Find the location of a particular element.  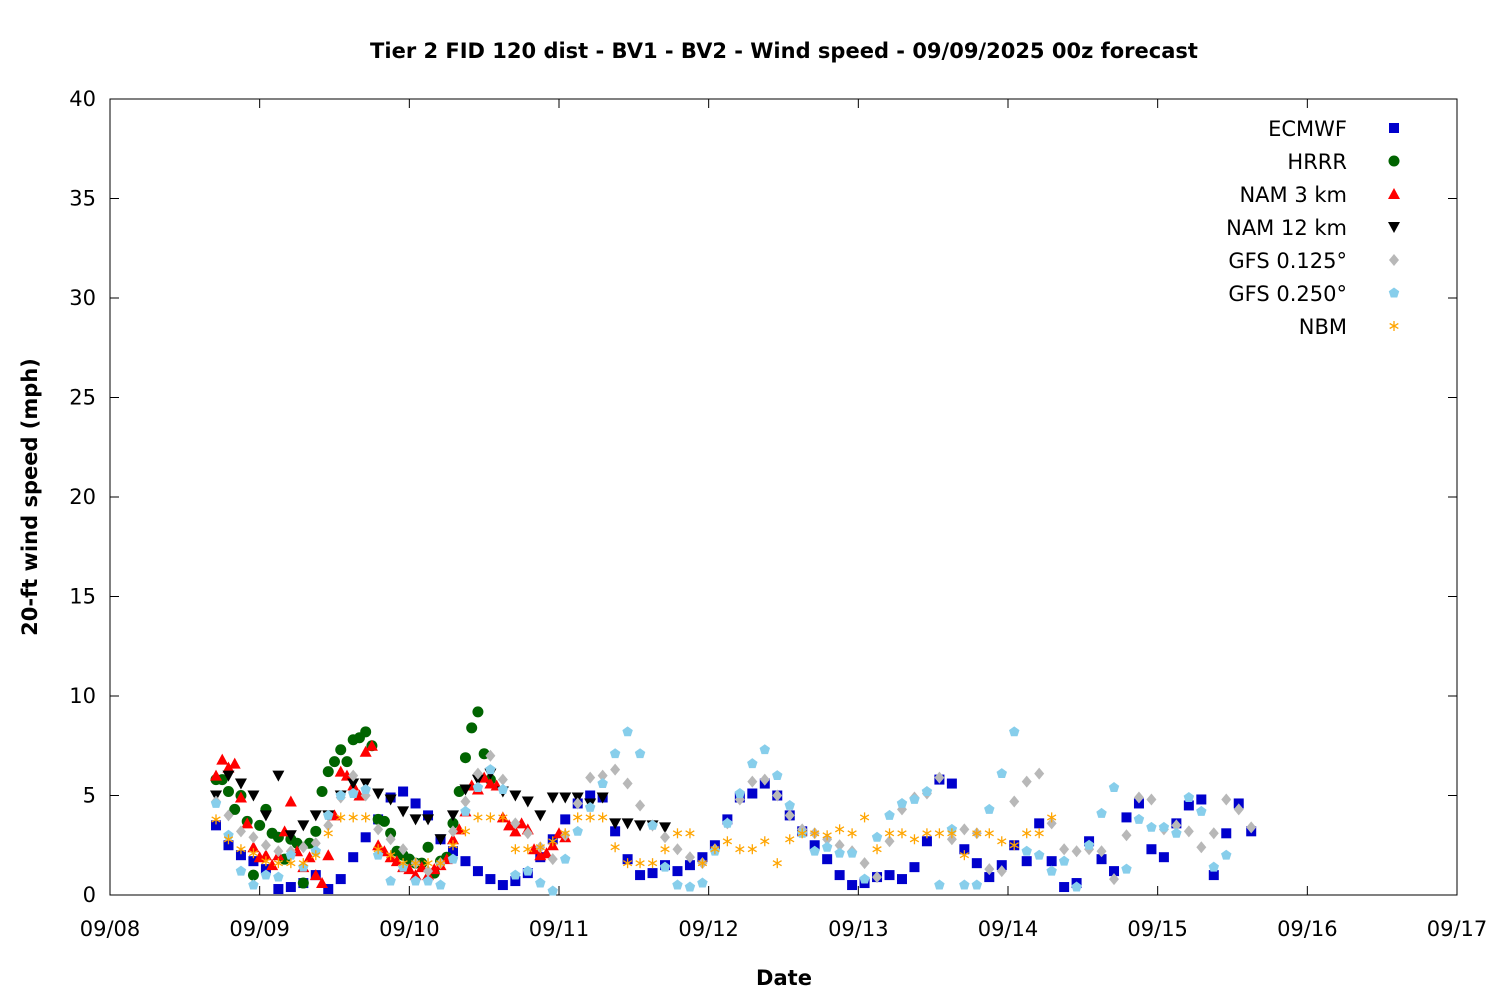

legend-label-gfs-0-250: GFS 0.250° is located at coordinates (1287, 294).